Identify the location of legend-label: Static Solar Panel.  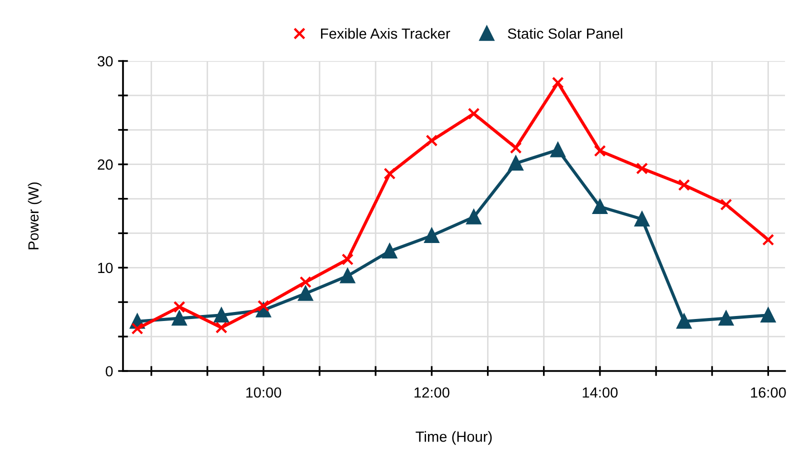
(565, 33).